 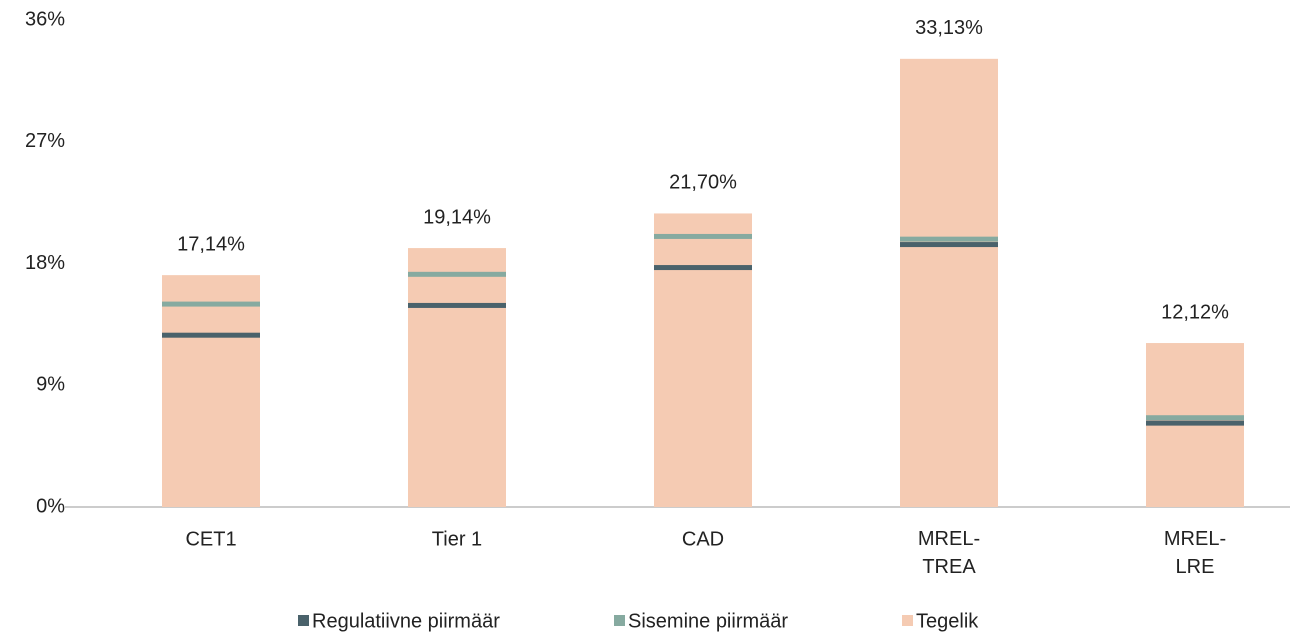 What do you see at coordinates (947, 621) in the screenshot?
I see `legend-label: Tegelik` at bounding box center [947, 621].